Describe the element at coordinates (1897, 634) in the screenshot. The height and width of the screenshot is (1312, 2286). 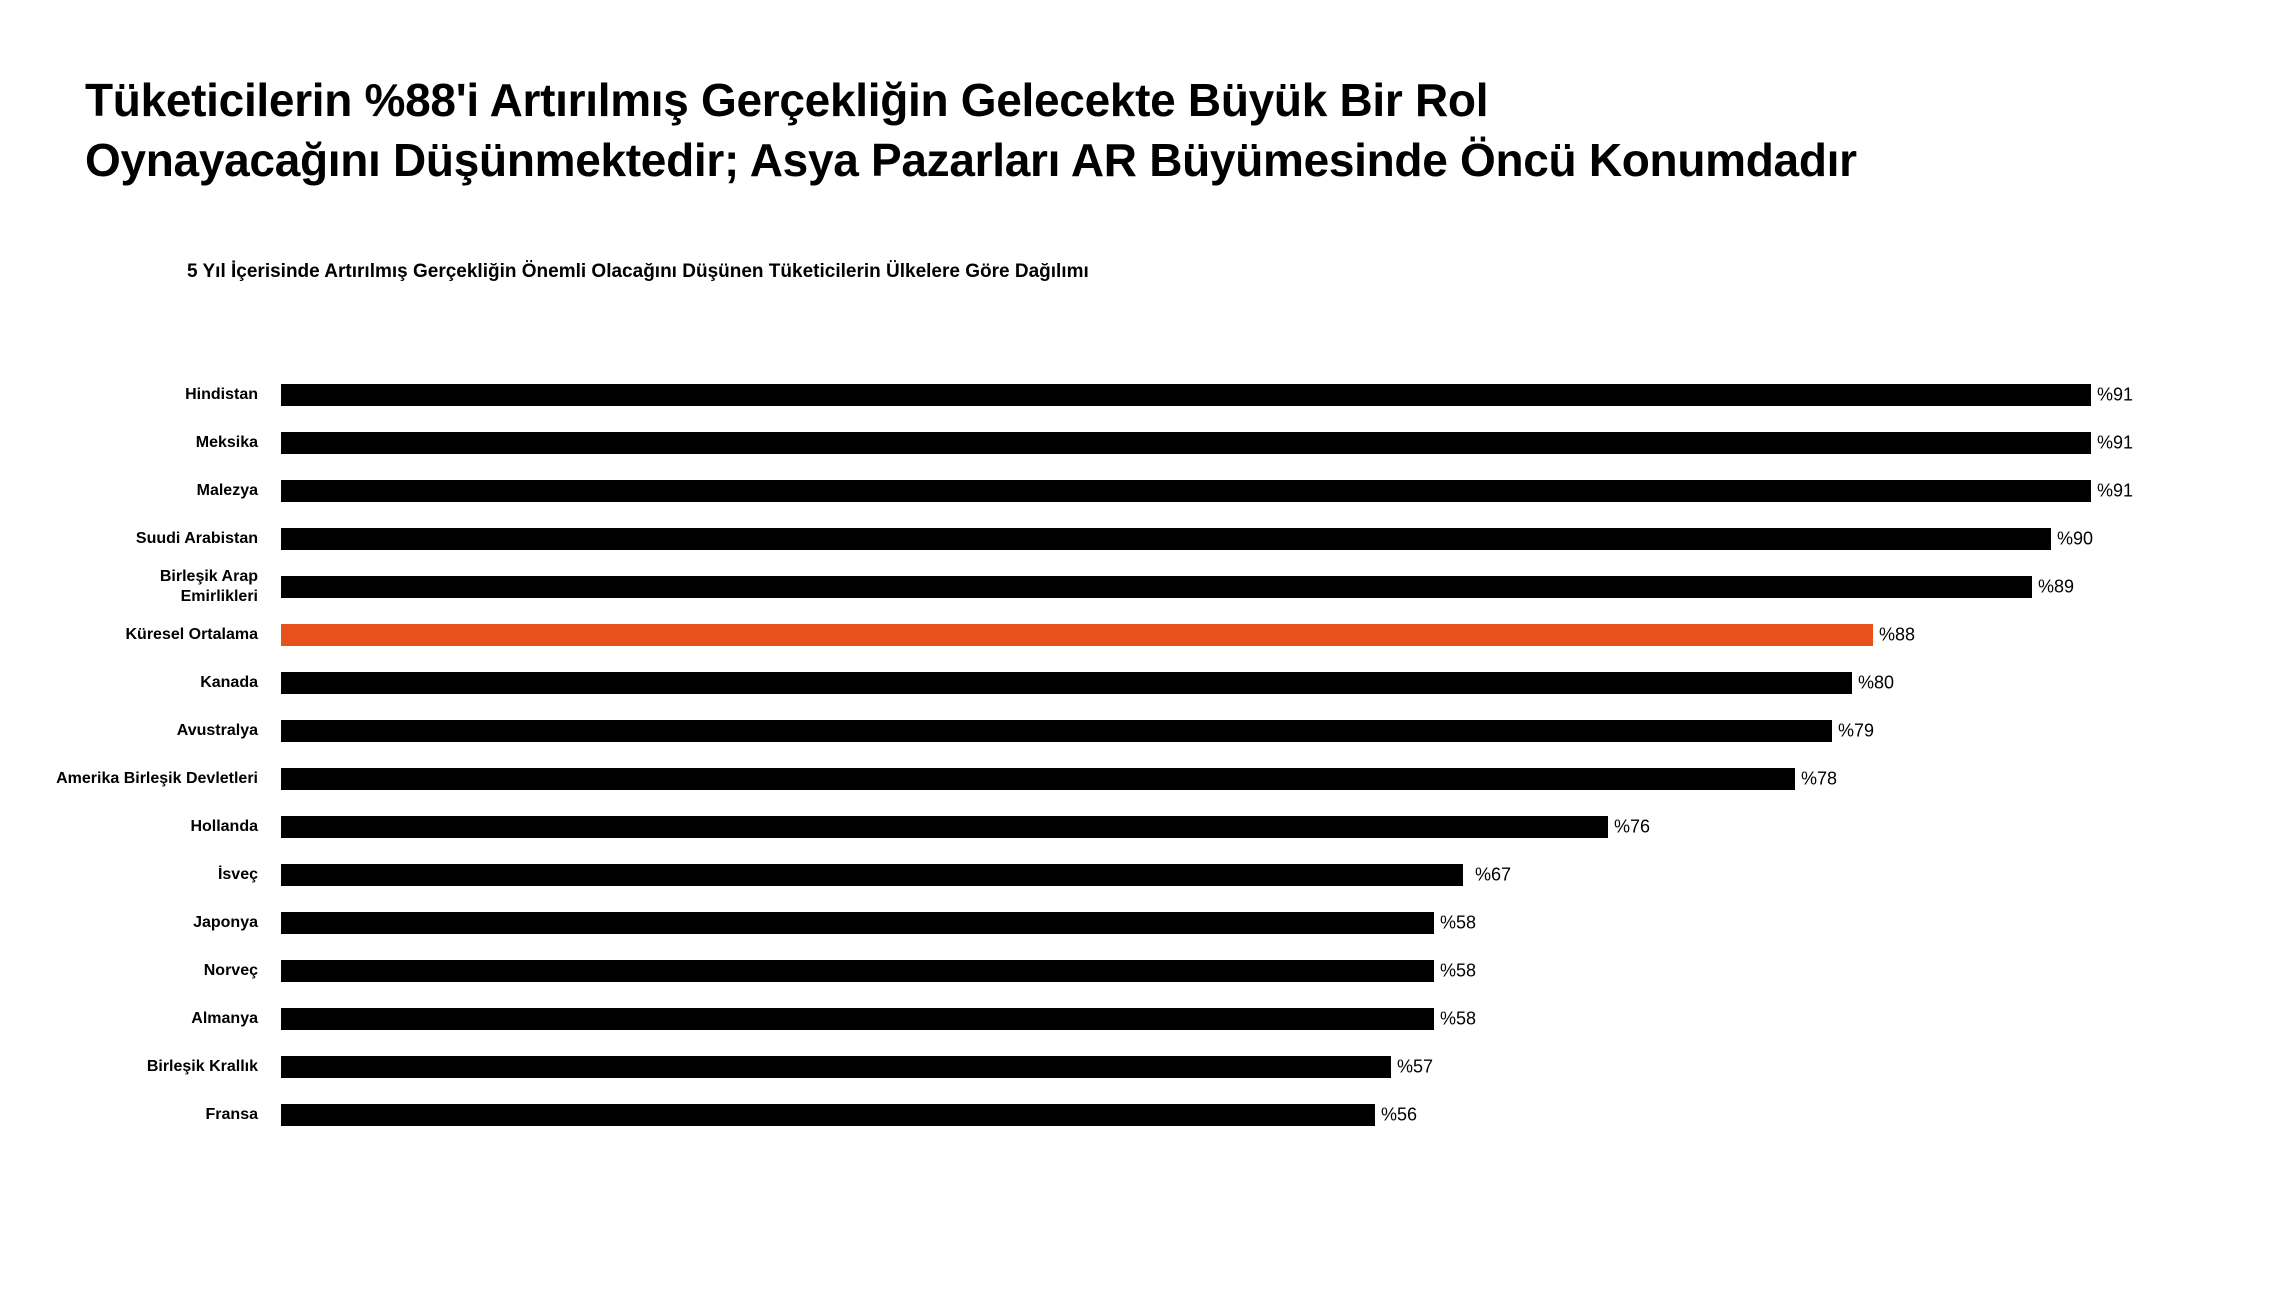
I see `value-label: %88` at that location.